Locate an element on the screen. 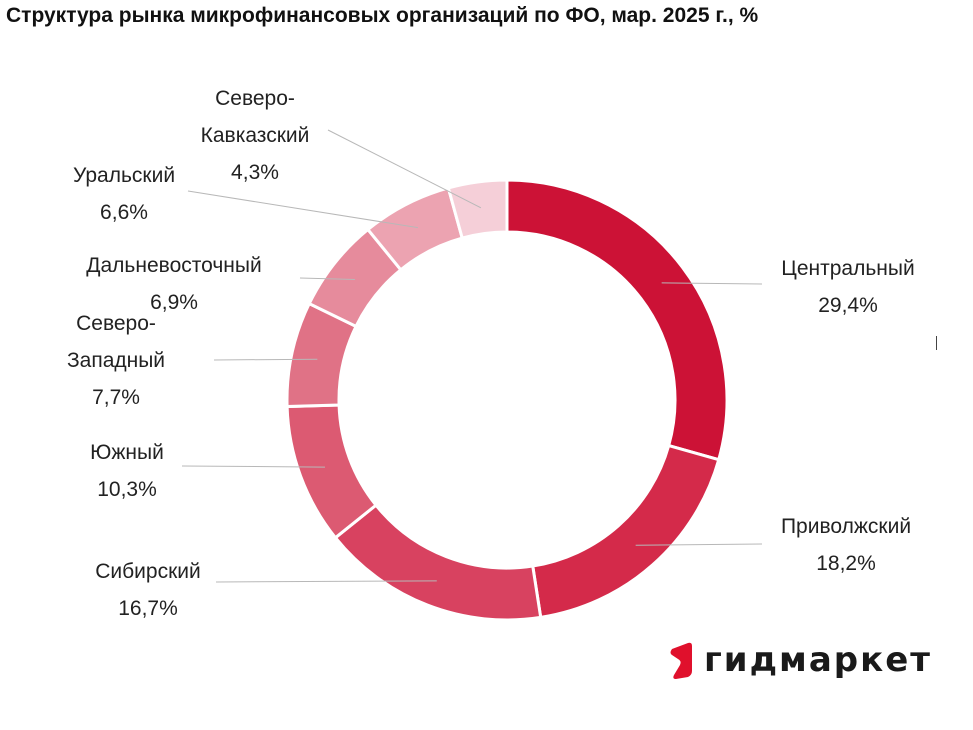 This screenshot has height=730, width=973. slice-label: Северо- Западный 7,7% is located at coordinates (116, 360).